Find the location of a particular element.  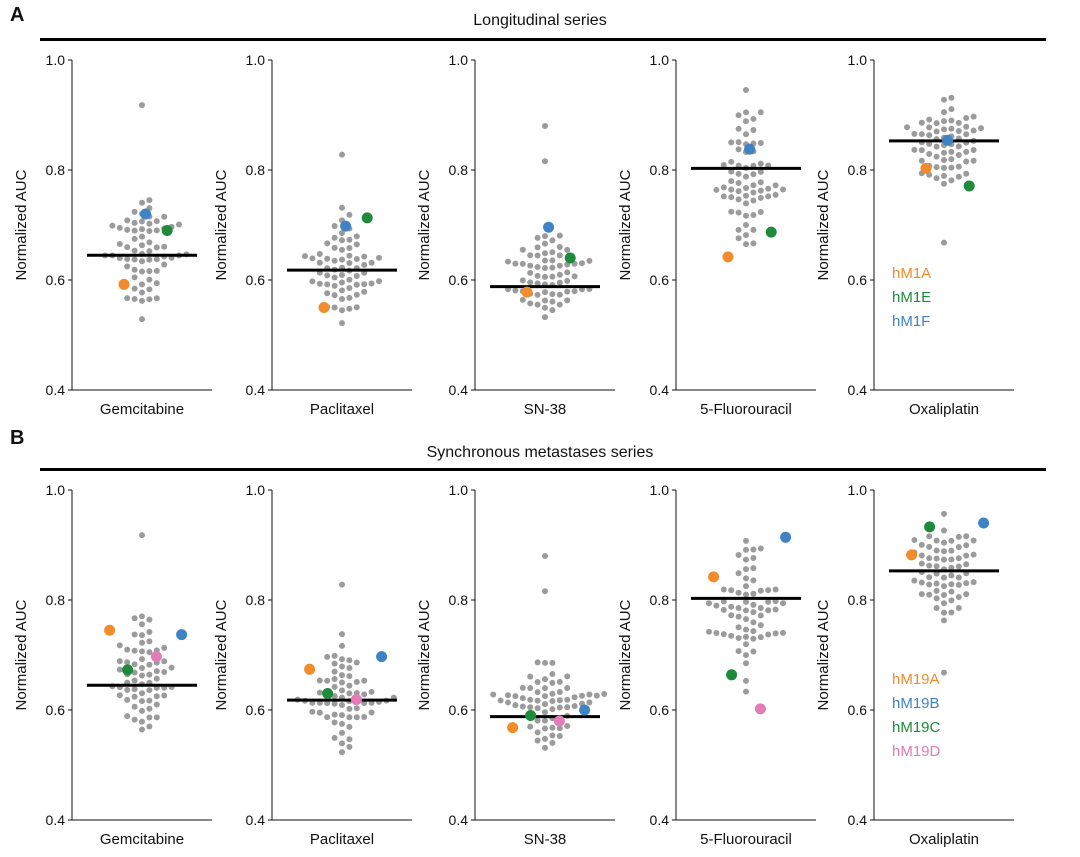

x-category-label: Oxaliplatin is located at coordinates (944, 839).